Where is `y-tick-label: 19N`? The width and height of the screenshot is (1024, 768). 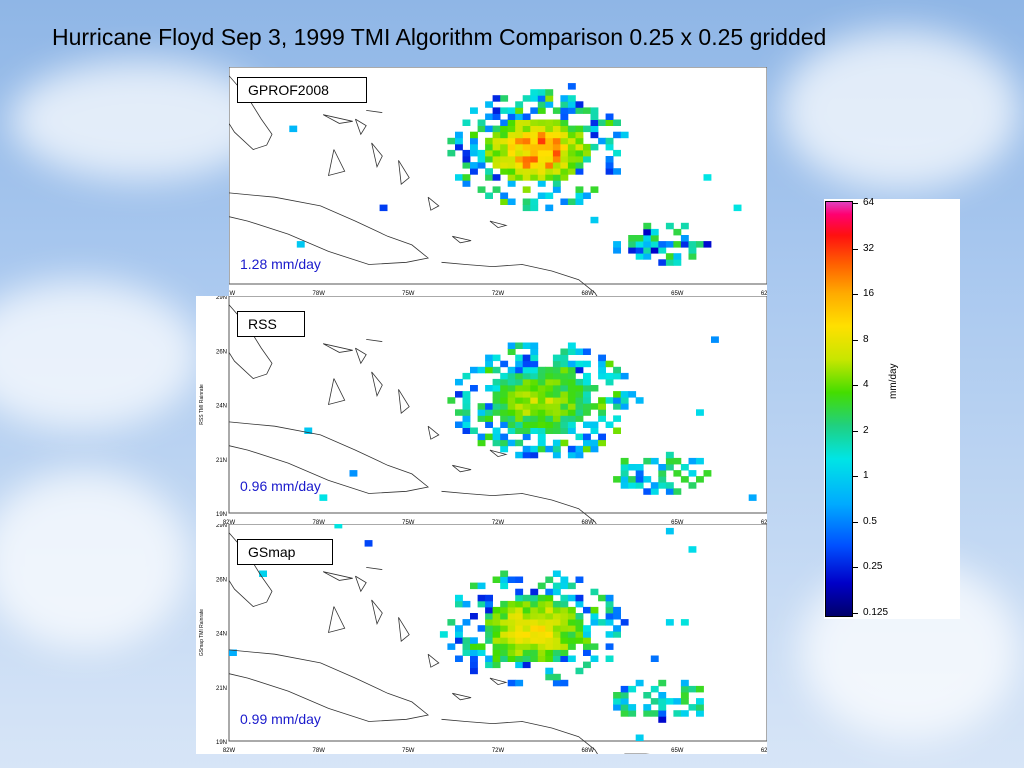
y-tick-label: 19N is located at coordinates (221, 743).